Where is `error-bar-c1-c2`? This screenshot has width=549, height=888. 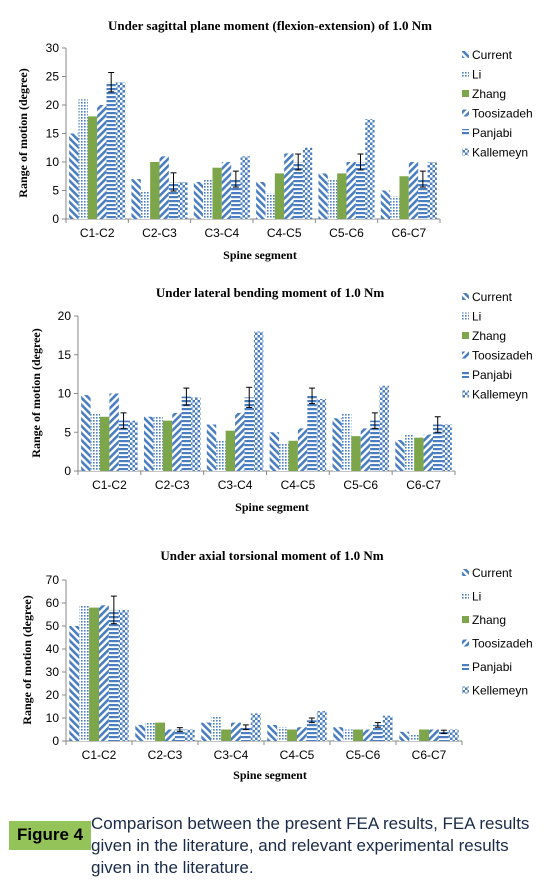
error-bar-c1-c2 is located at coordinates (113, 610).